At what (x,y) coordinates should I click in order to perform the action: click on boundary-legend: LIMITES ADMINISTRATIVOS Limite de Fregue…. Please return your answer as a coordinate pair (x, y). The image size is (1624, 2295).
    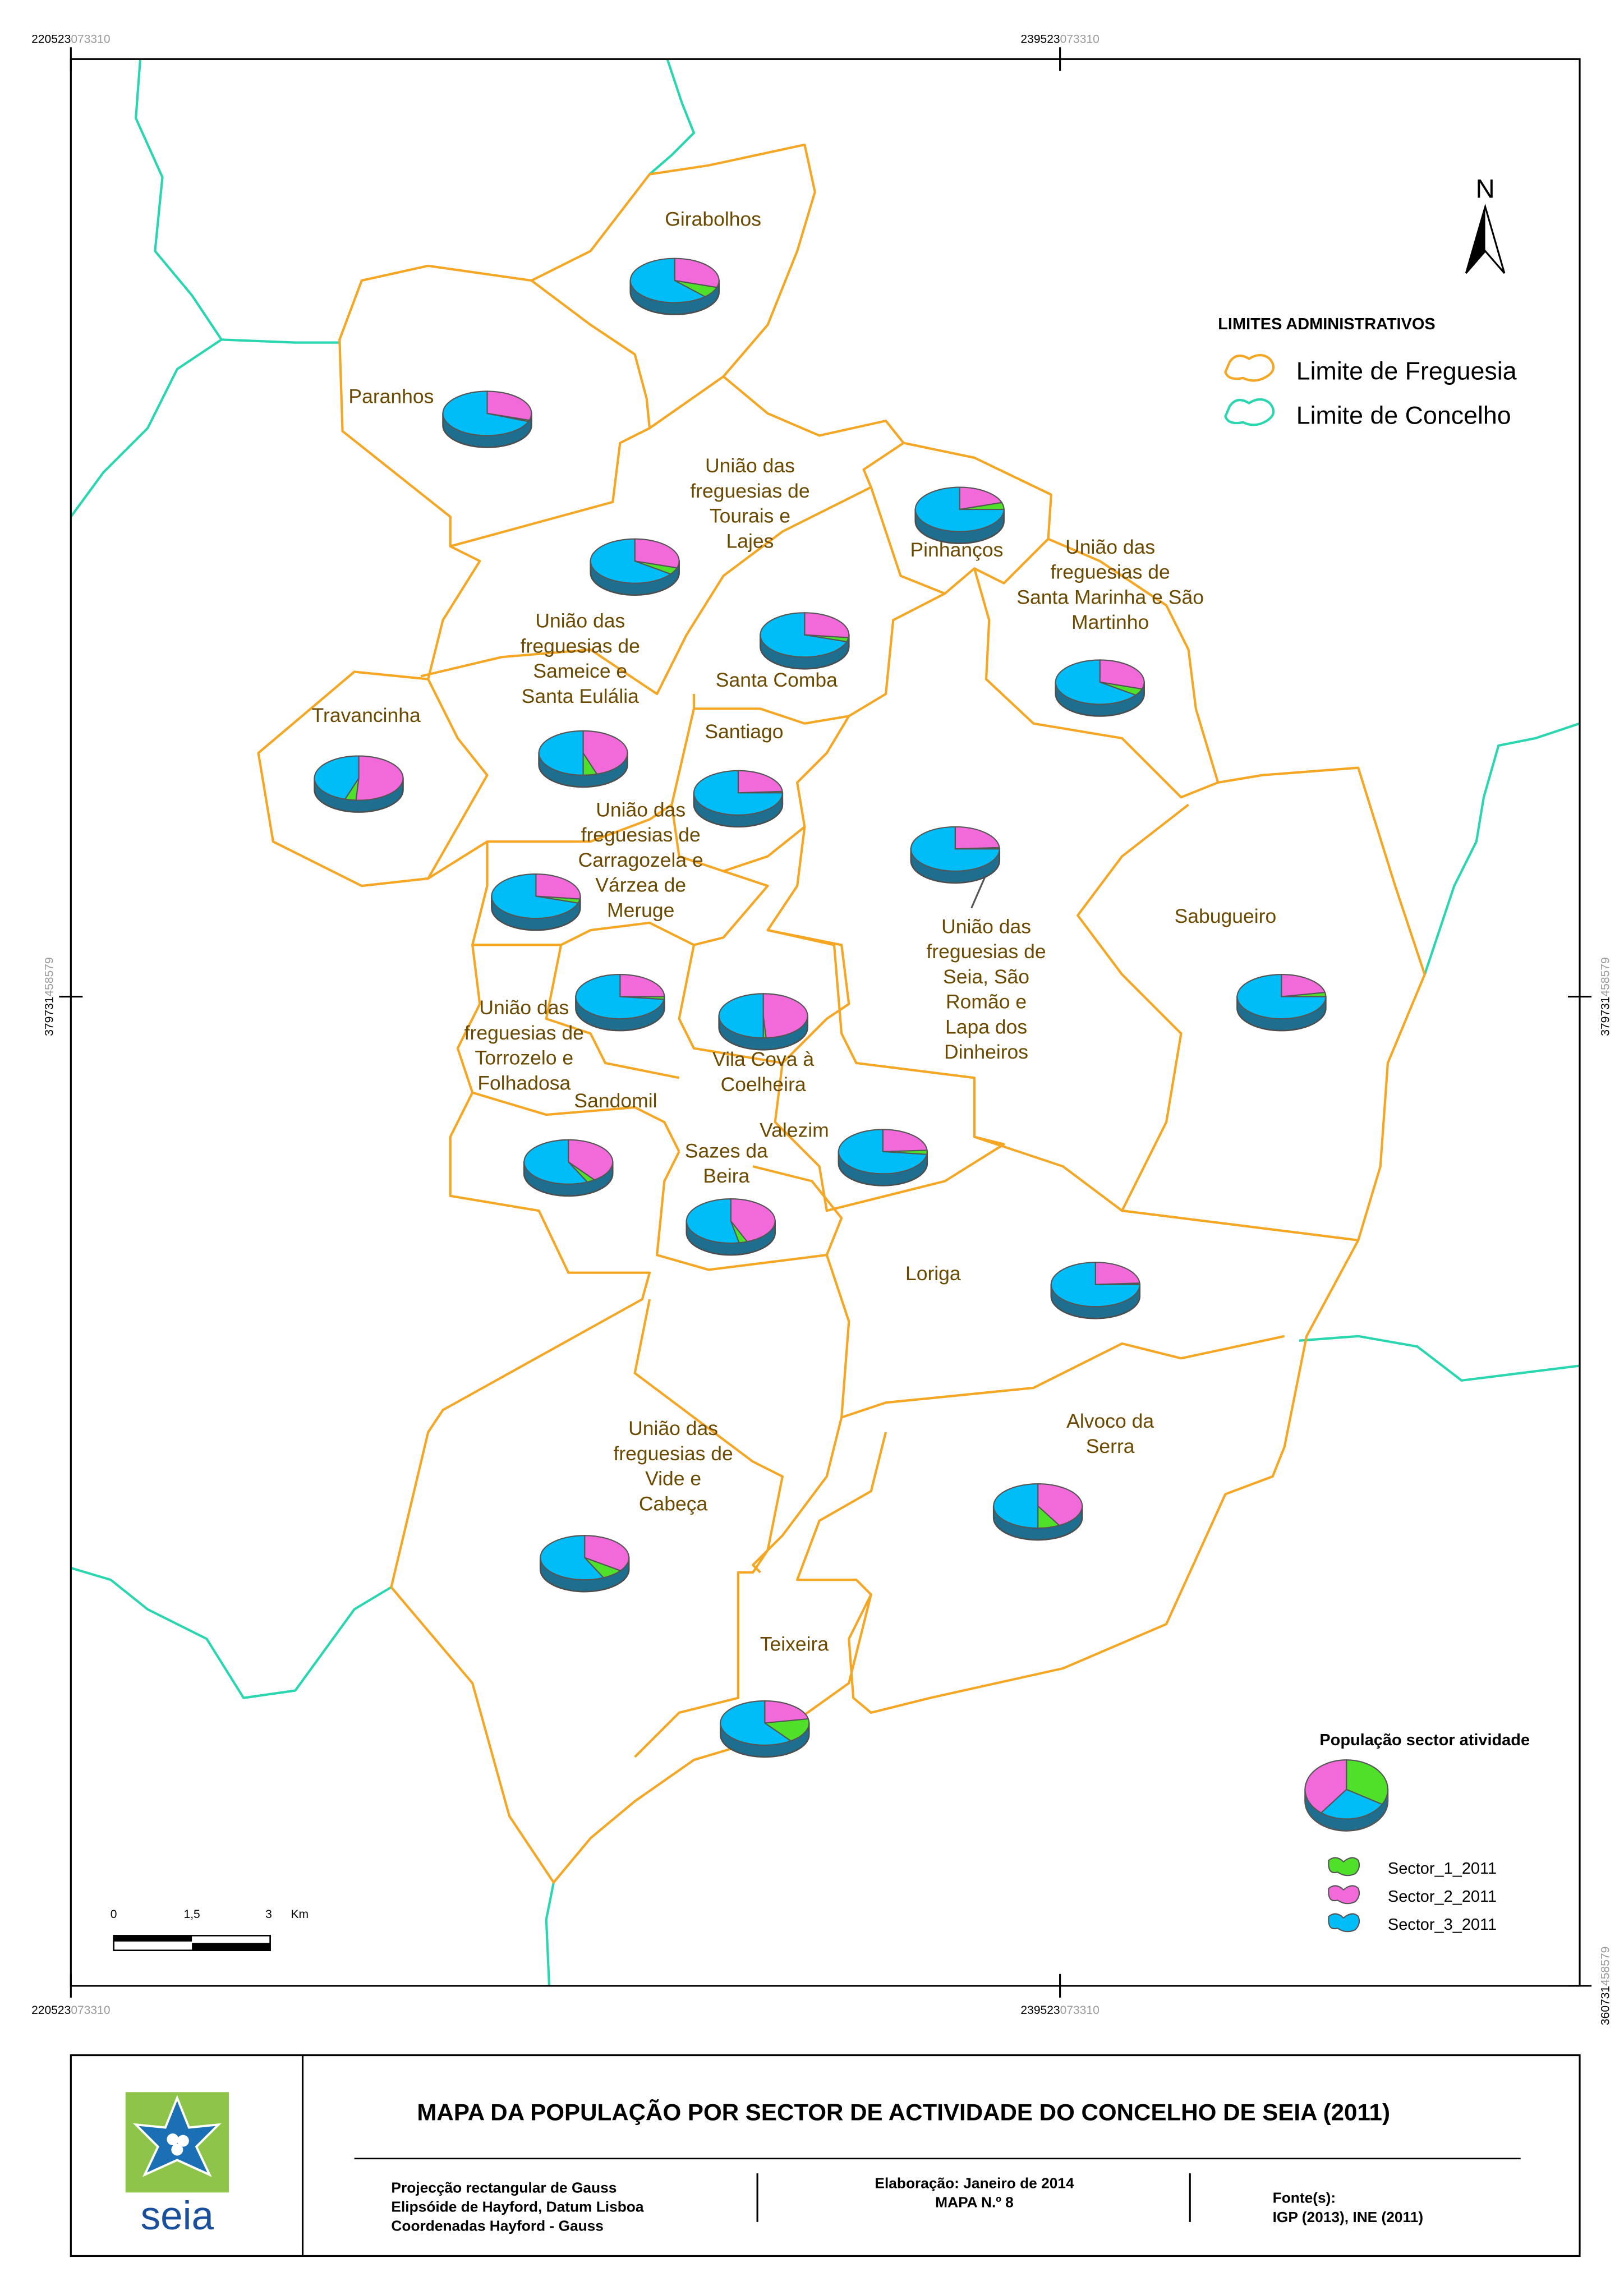
    Looking at the image, I should click on (1367, 372).